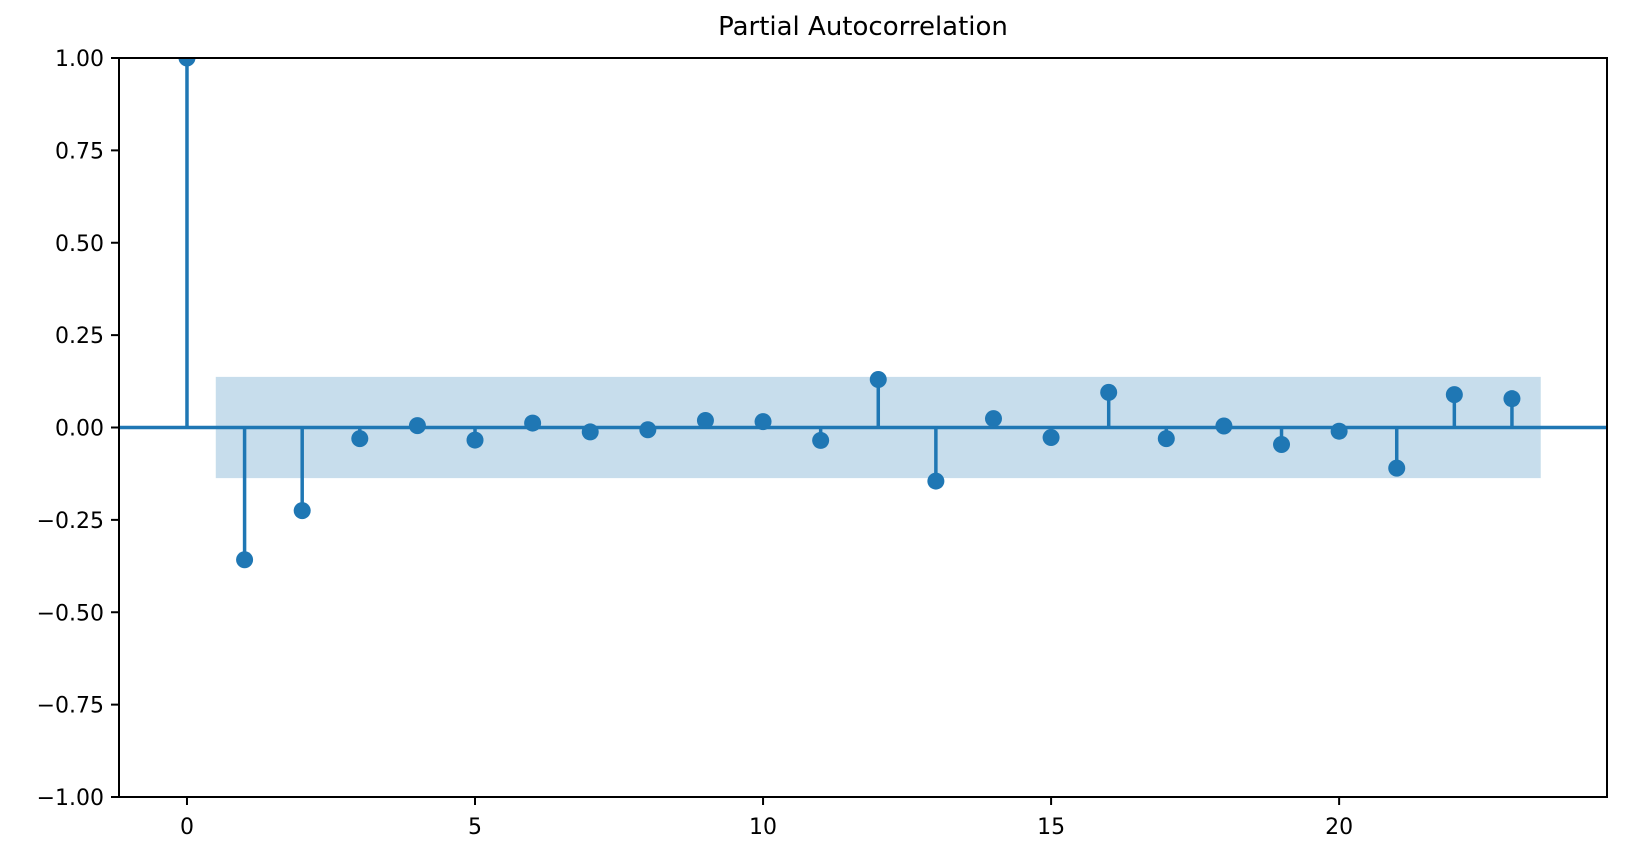  I want to click on y-axis-tick-label: −0.25, so click(70, 521).